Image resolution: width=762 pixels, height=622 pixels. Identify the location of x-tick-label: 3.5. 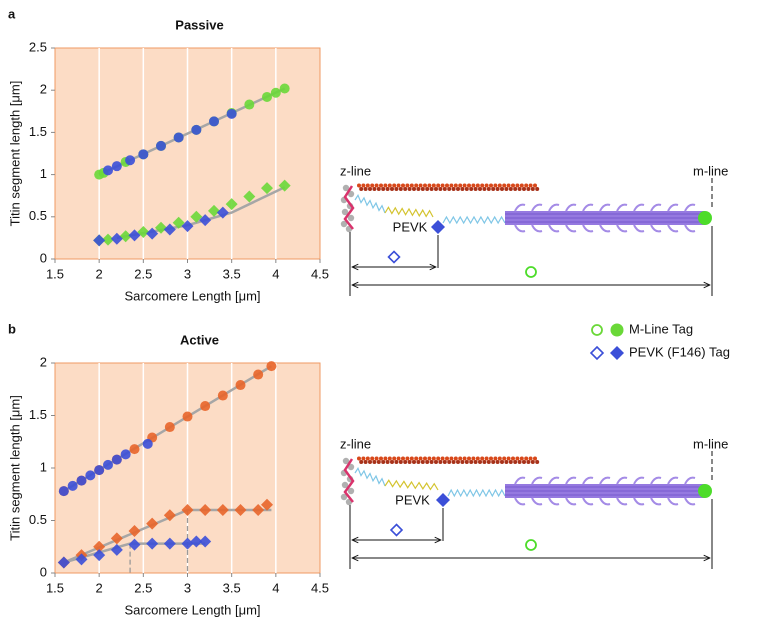
(232, 587).